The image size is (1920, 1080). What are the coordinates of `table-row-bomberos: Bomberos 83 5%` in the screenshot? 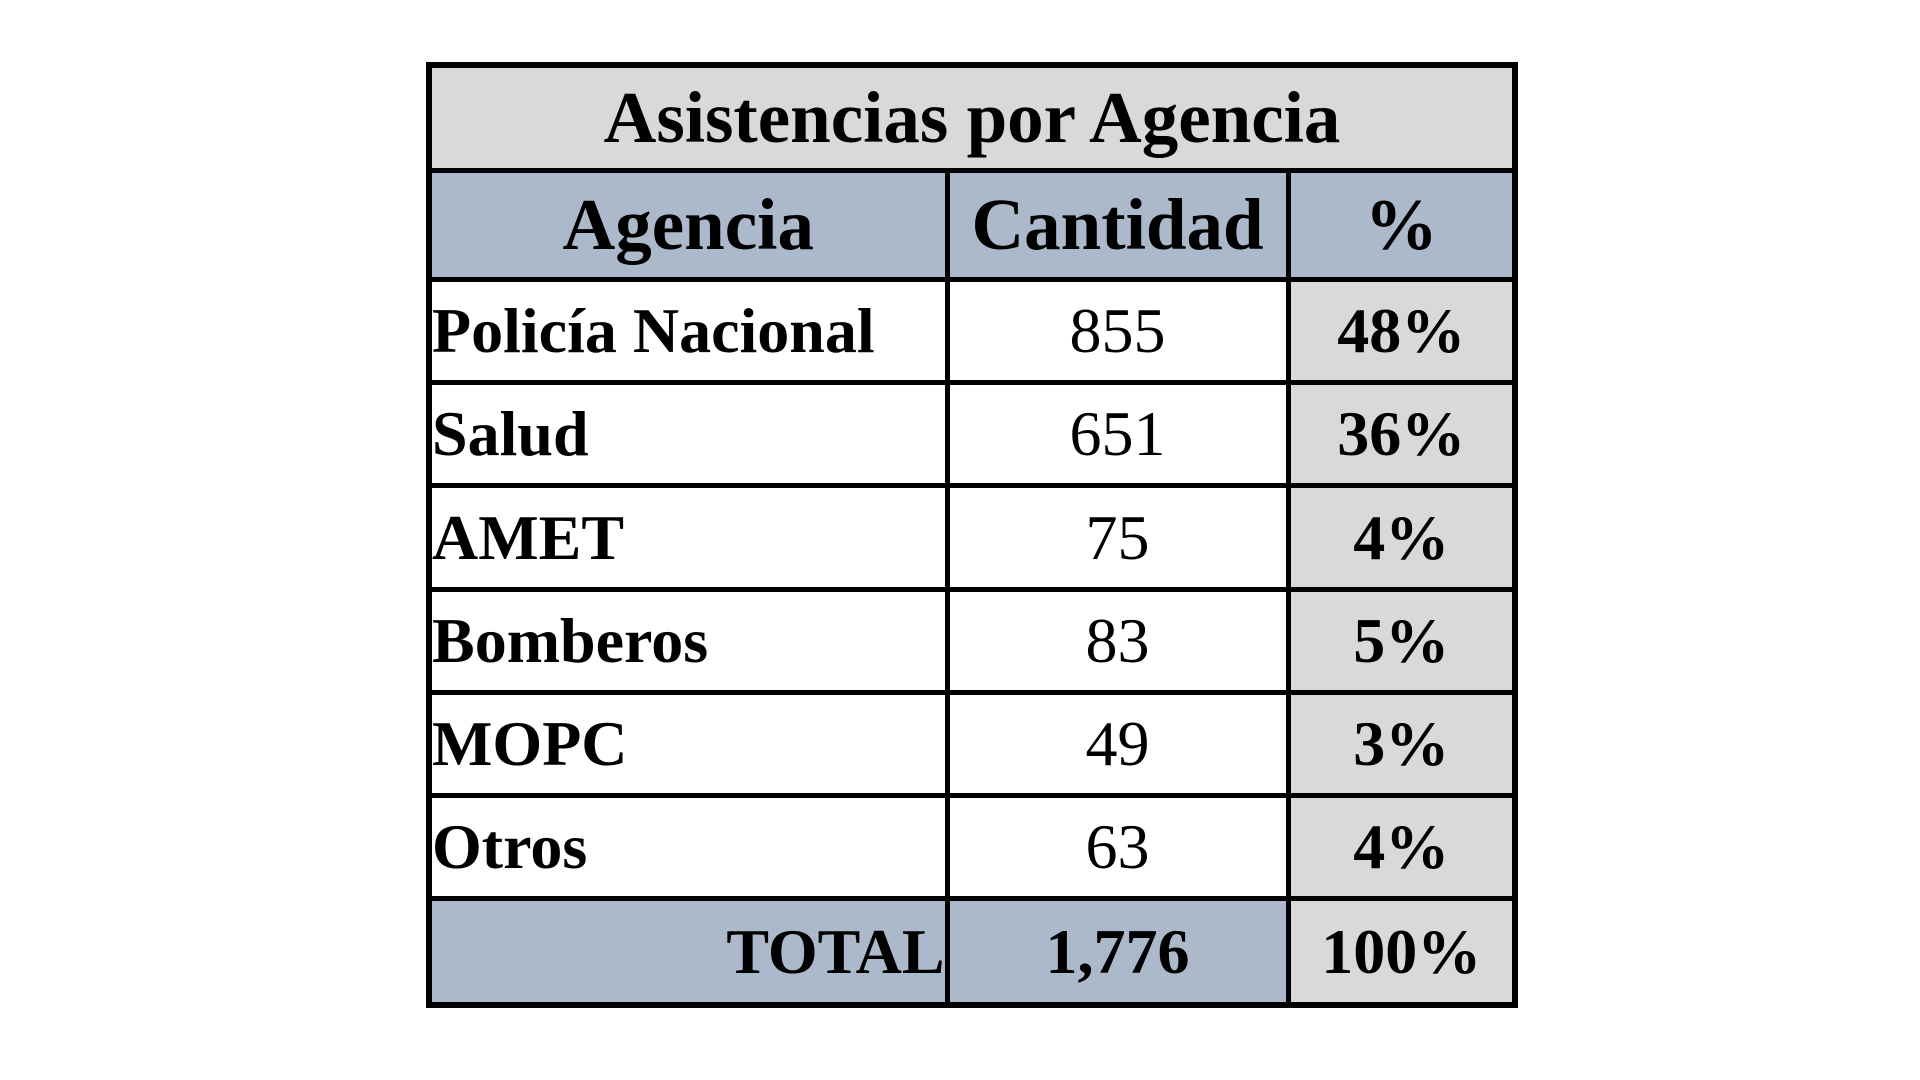 It's located at (972, 640).